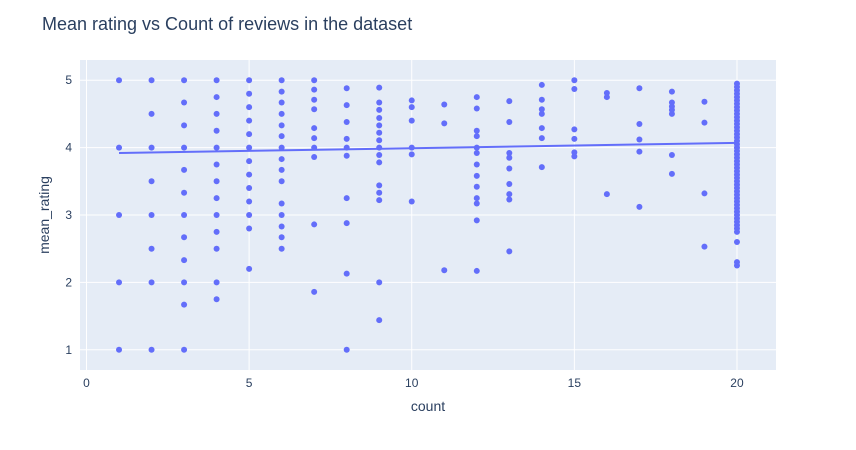  Describe the element at coordinates (249, 383) in the screenshot. I see `x-tick-label: 5` at that location.